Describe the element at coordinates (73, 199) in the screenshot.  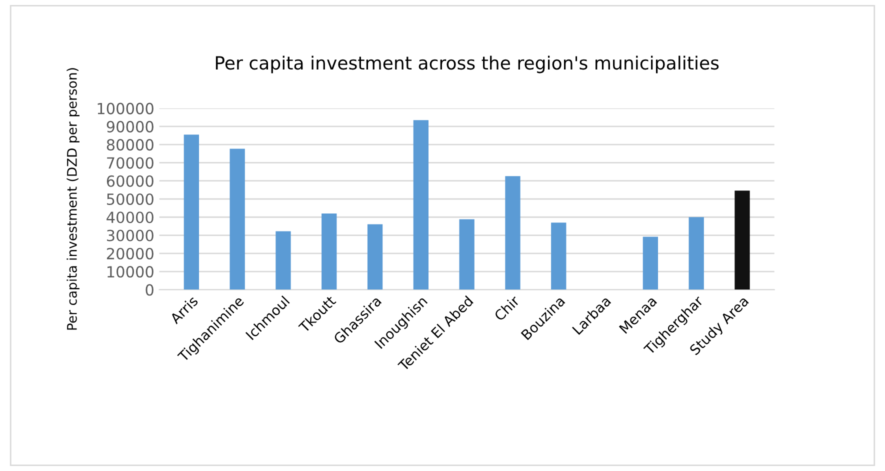
I see `y-axis-title: Per capita investment (DZD per person)` at that location.